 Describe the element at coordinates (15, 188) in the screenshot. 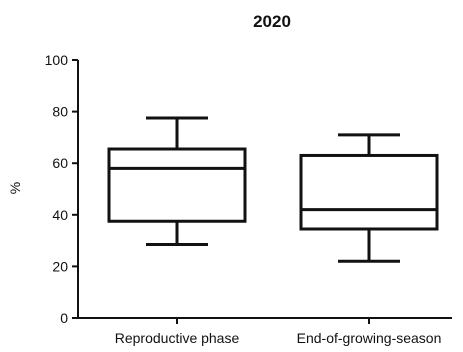

I see `y-axis-label: %` at that location.